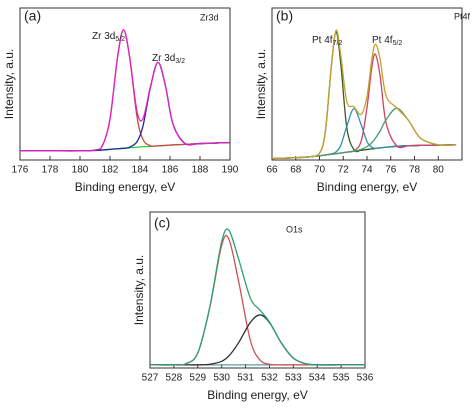 The height and width of the screenshot is (416, 474). What do you see at coordinates (338, 43) in the screenshot?
I see `annotation-sub: 7/2` at bounding box center [338, 43].